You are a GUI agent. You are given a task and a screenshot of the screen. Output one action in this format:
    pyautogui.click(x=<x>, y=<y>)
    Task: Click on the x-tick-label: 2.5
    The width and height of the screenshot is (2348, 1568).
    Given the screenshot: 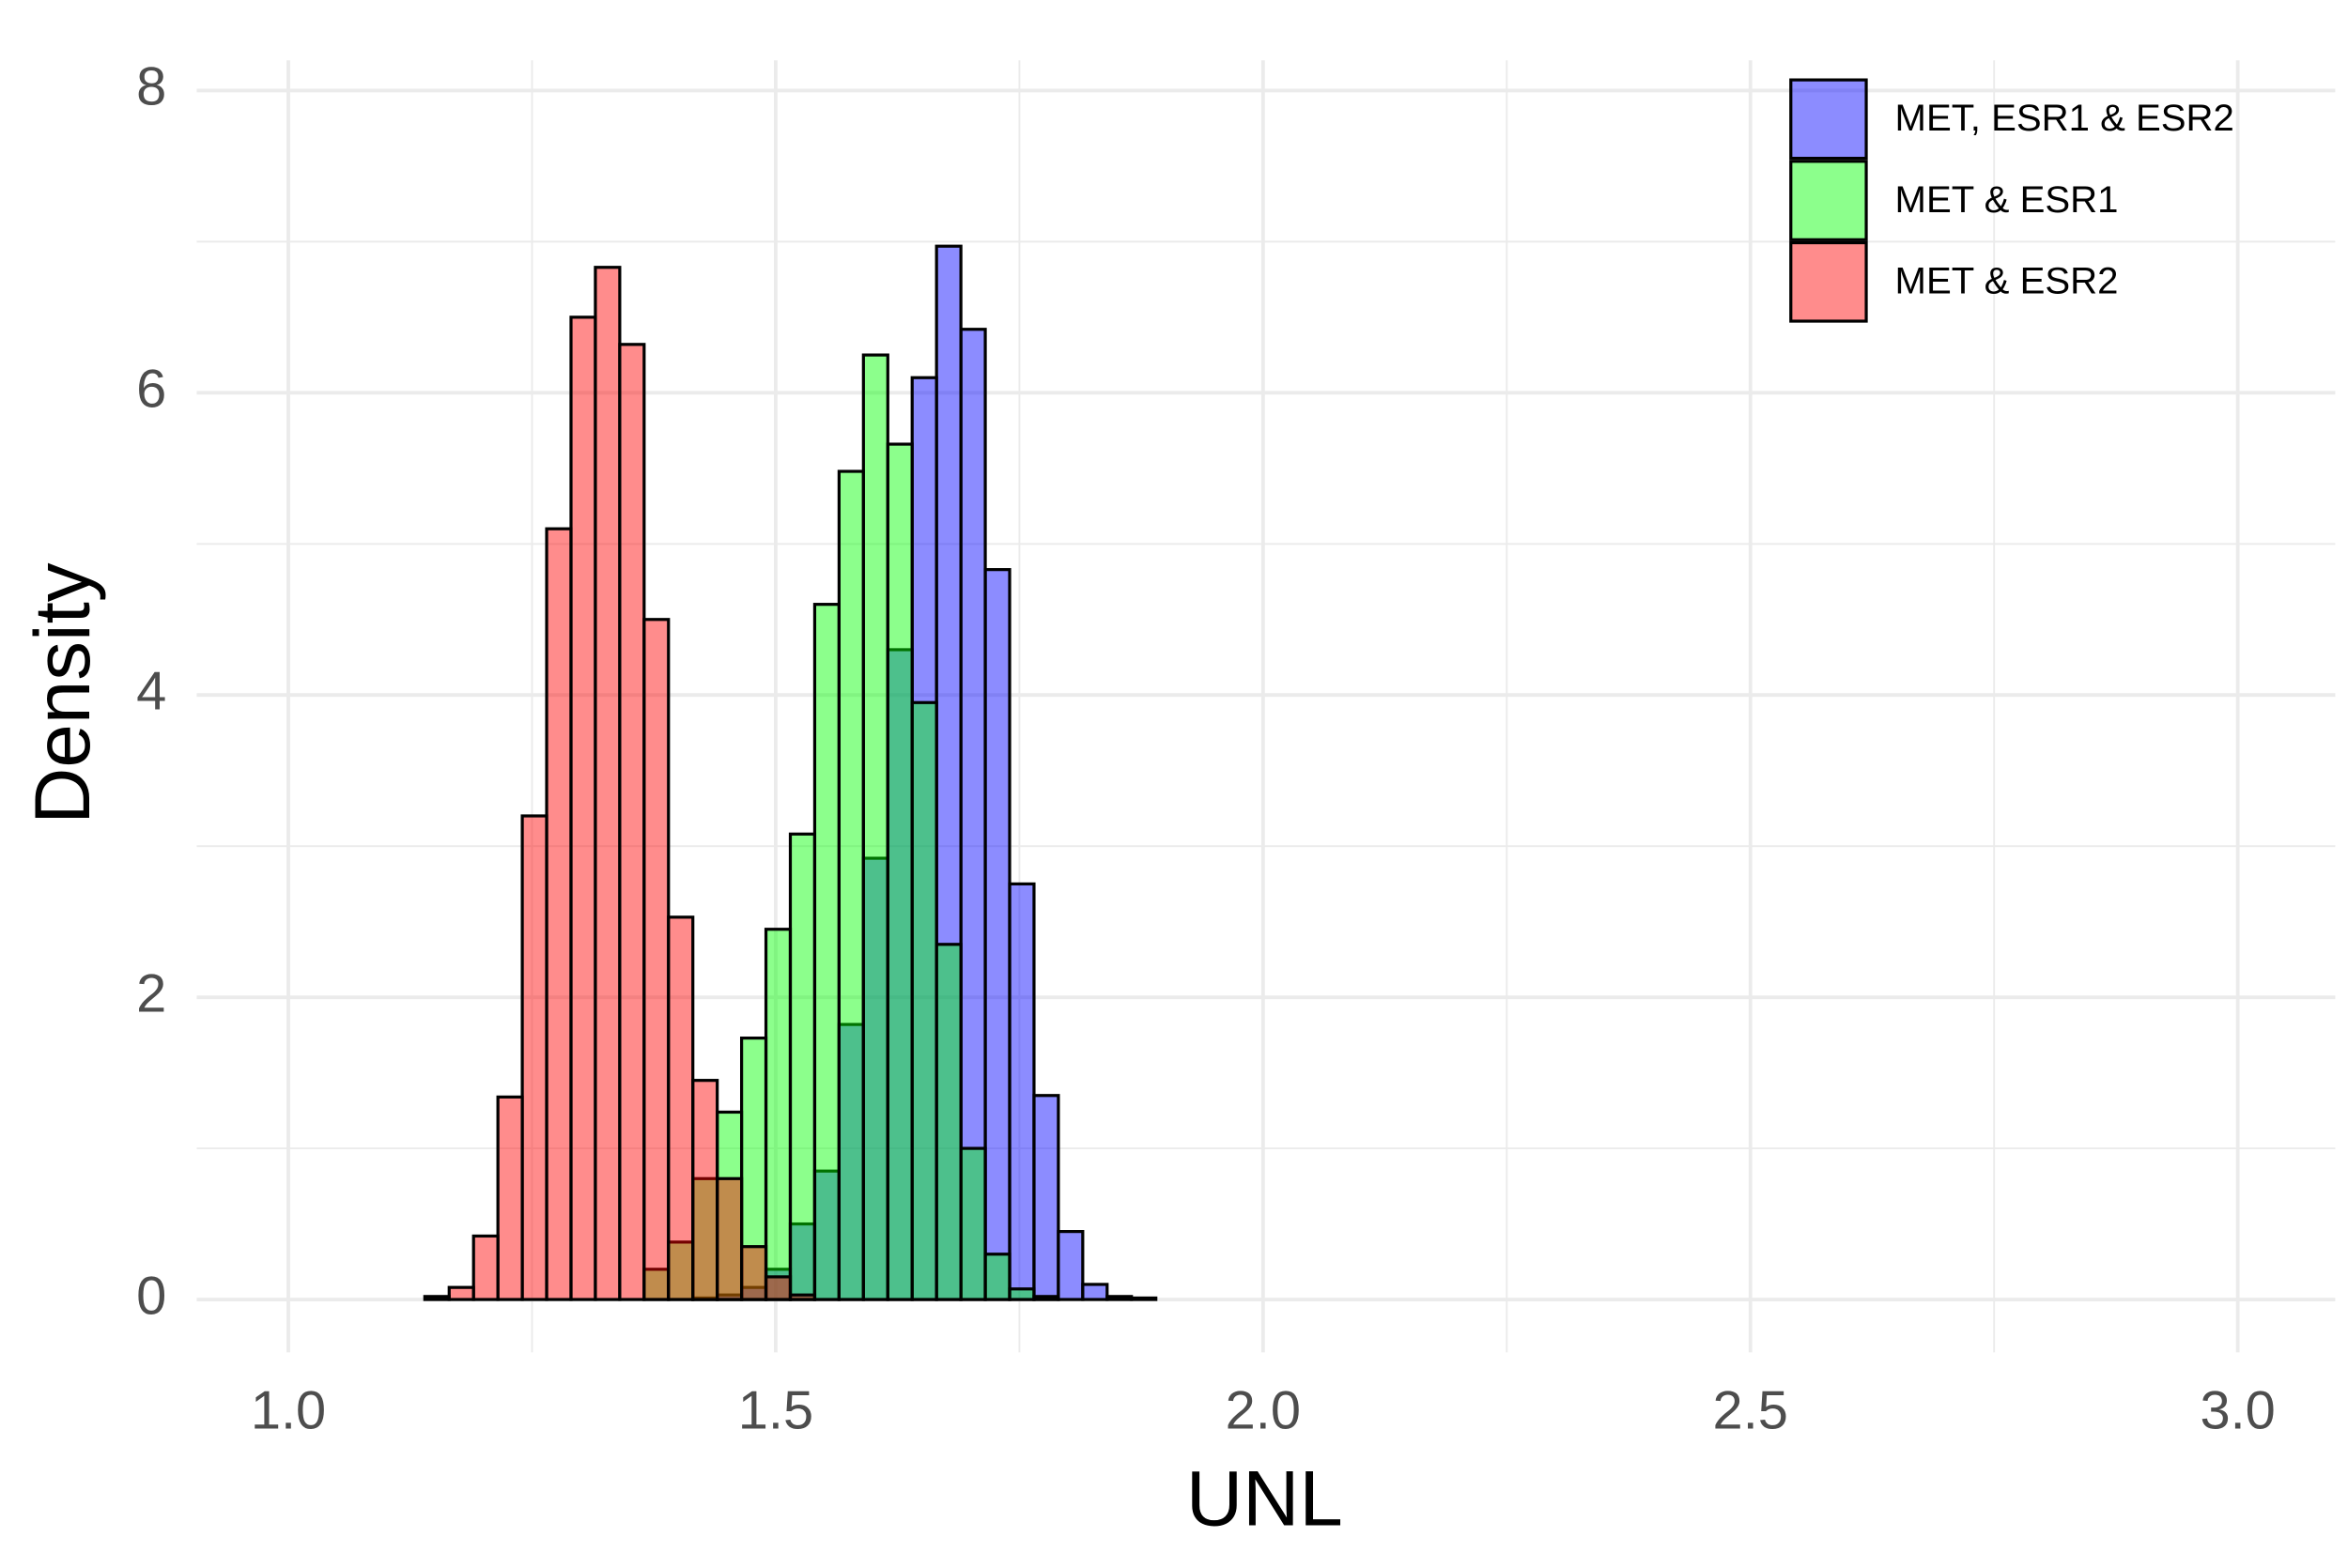 What is the action you would take?
    pyautogui.click(x=1751, y=1410)
    